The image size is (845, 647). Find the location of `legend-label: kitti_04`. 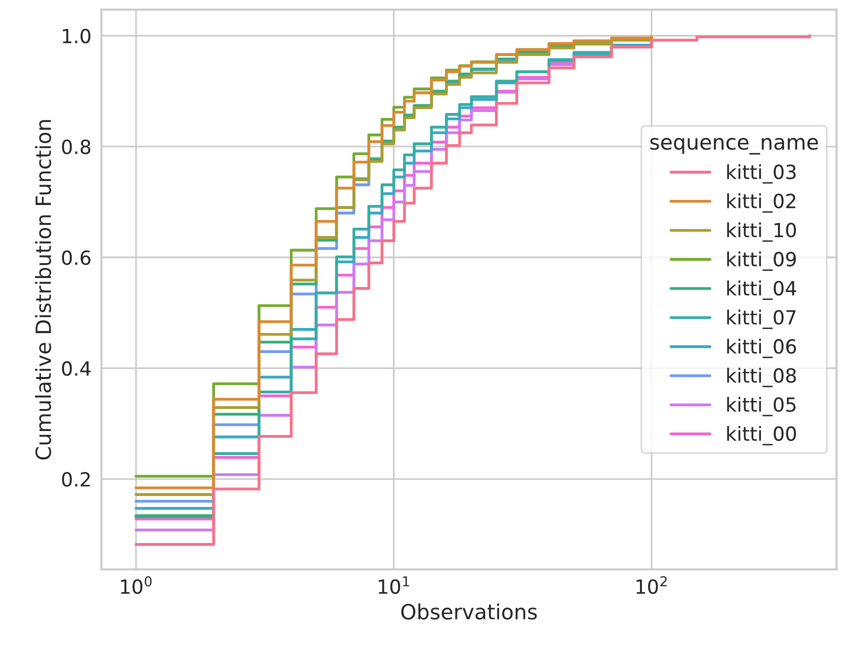

legend-label: kitti_04 is located at coordinates (761, 290).